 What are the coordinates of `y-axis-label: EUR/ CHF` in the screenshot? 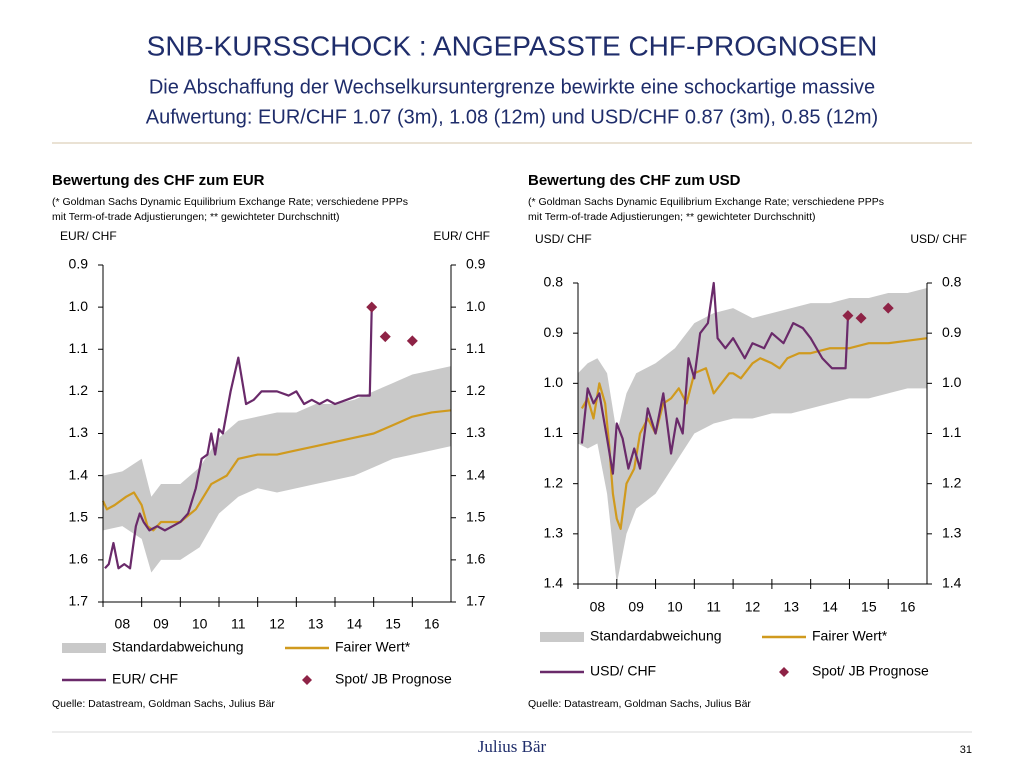 It's located at (88, 236).